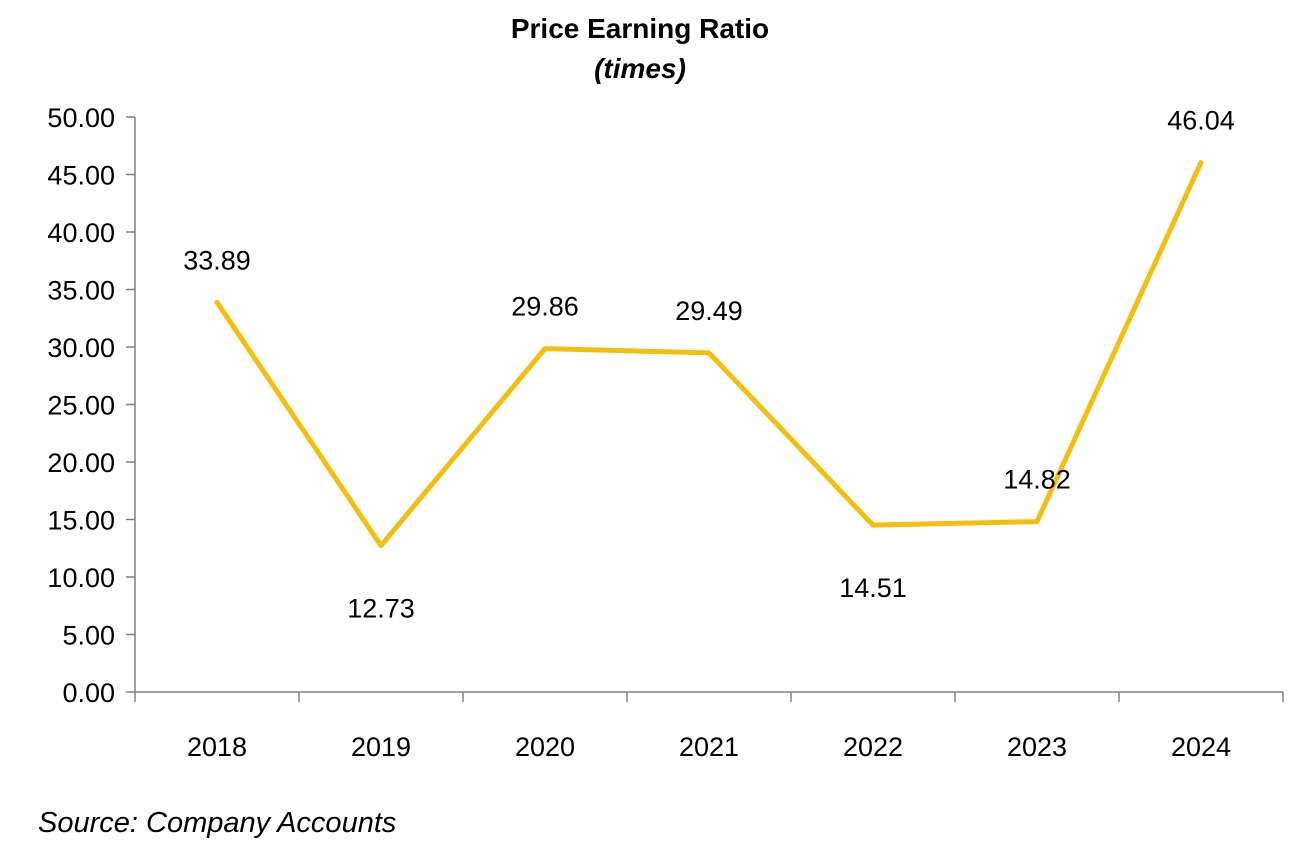  I want to click on x-tick-label: 2020, so click(545, 747).